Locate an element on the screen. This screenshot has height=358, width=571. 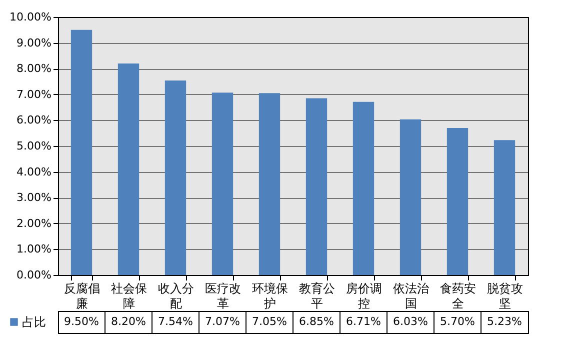
data-label: 8.20% is located at coordinates (128, 321).